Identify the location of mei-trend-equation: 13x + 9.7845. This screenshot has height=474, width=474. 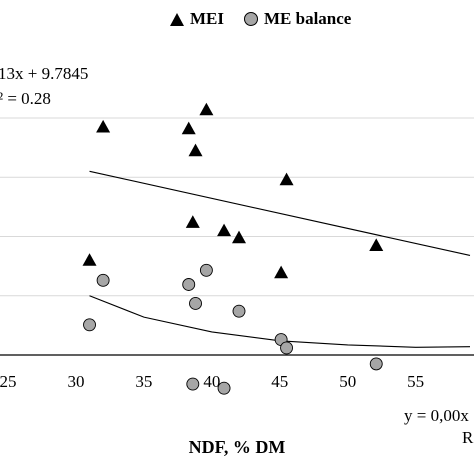
(44, 73).